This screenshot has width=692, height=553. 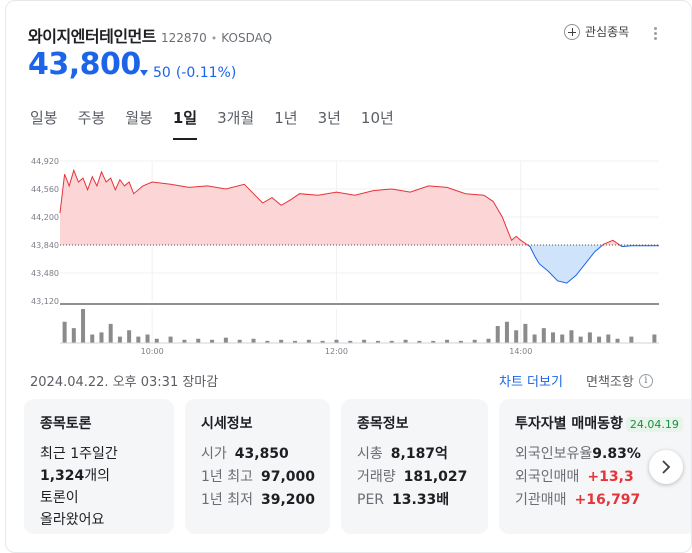 I want to click on tab-10year: 10년, so click(x=377, y=118).